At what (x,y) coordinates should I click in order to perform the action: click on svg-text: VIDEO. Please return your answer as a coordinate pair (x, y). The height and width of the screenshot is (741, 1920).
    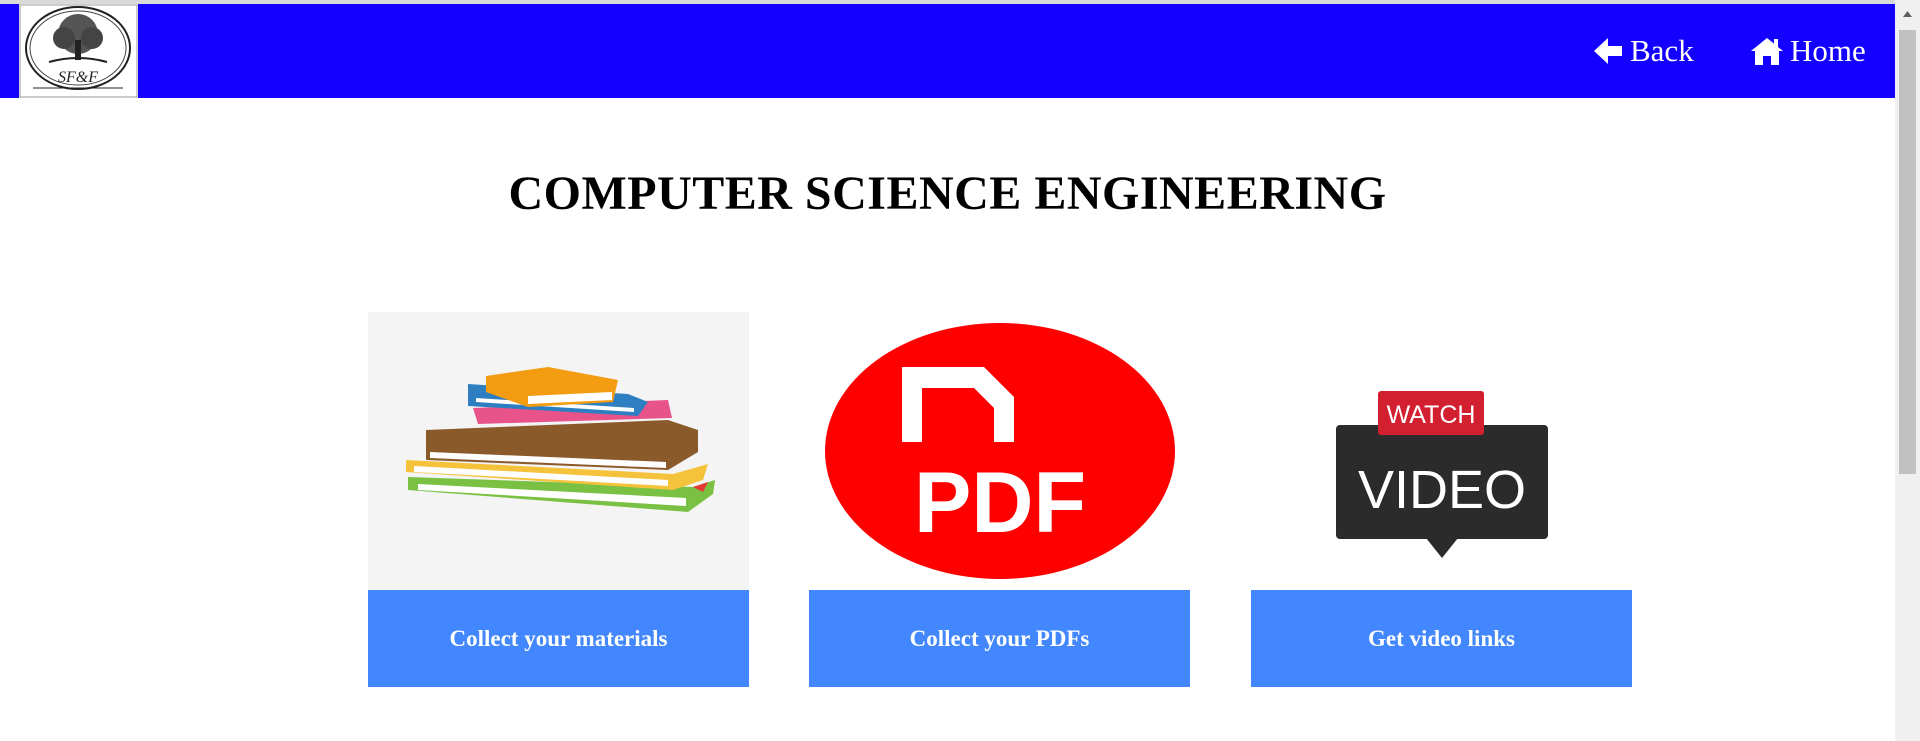
    Looking at the image, I should click on (1442, 490).